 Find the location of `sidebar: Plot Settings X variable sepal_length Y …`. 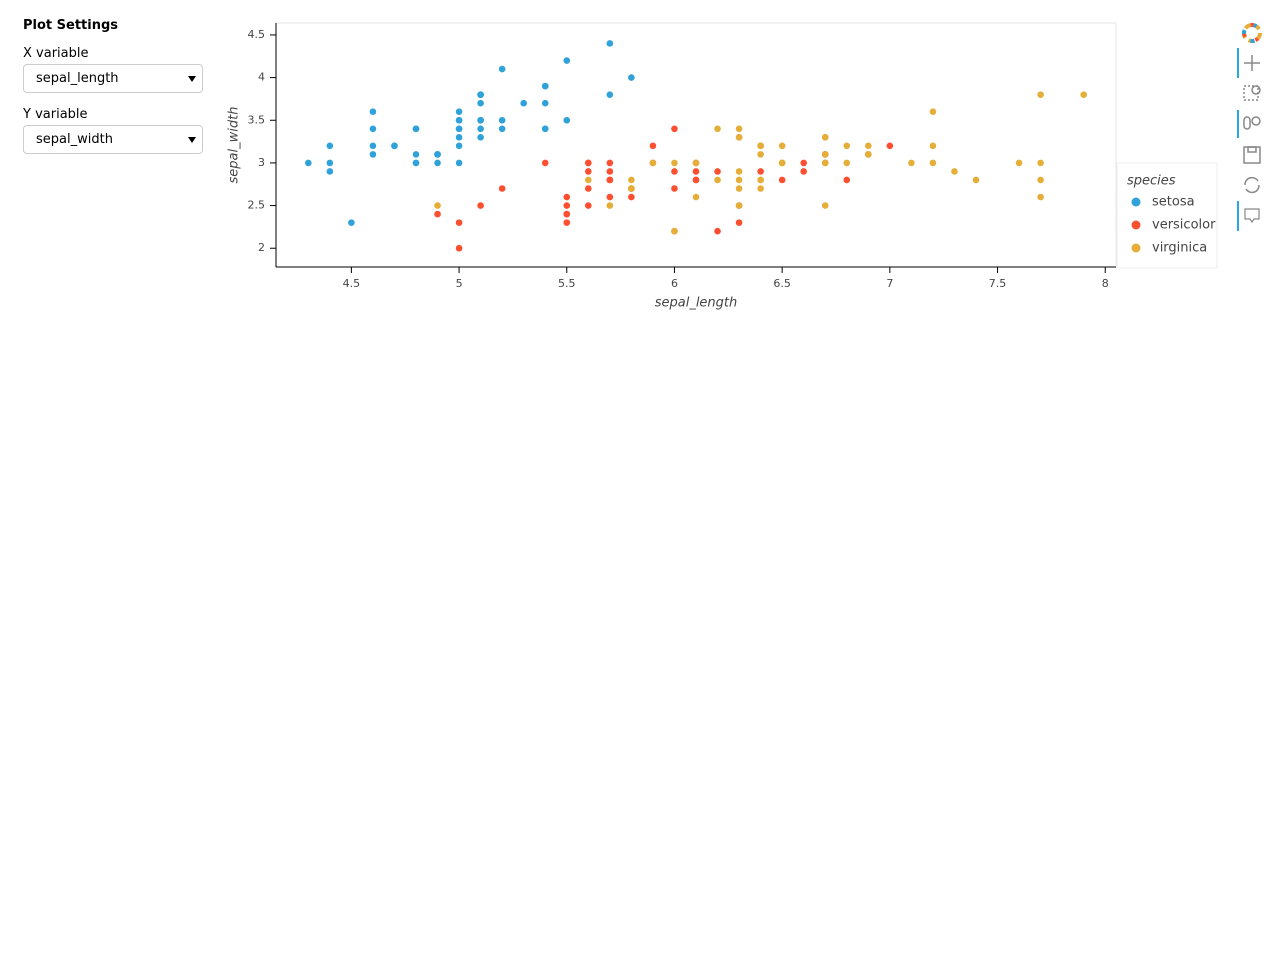

sidebar: Plot Settings X variable sepal_length Y … is located at coordinates (113, 93).